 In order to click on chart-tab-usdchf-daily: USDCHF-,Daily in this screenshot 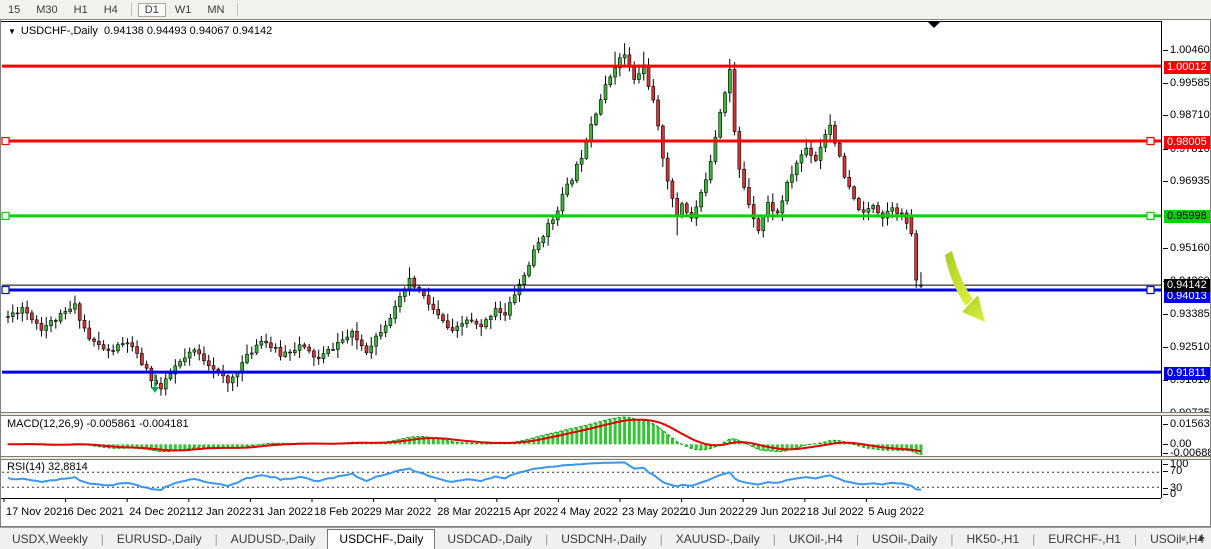, I will do `click(381, 538)`.